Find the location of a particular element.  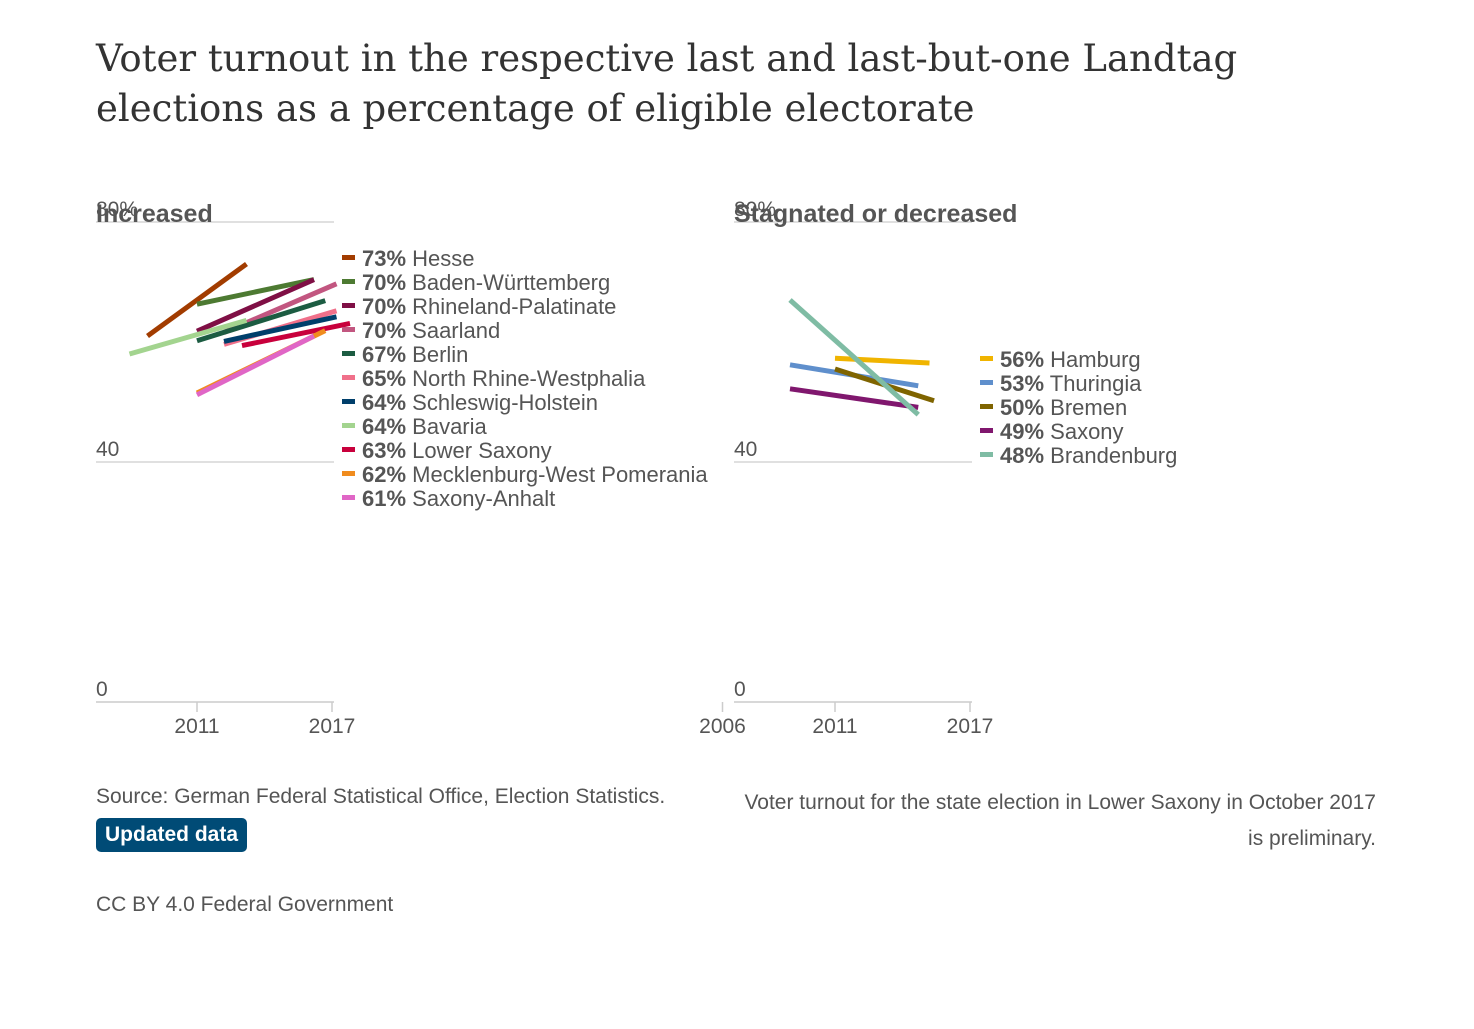

legend-label: Lower Saxony is located at coordinates (479, 450).